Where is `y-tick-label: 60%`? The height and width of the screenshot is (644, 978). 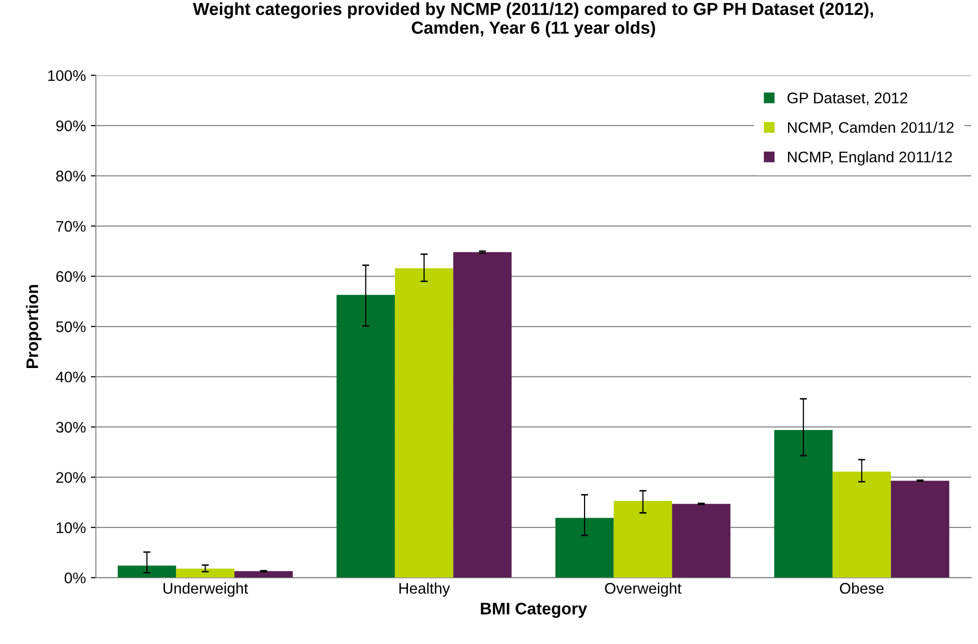
y-tick-label: 60% is located at coordinates (71, 276).